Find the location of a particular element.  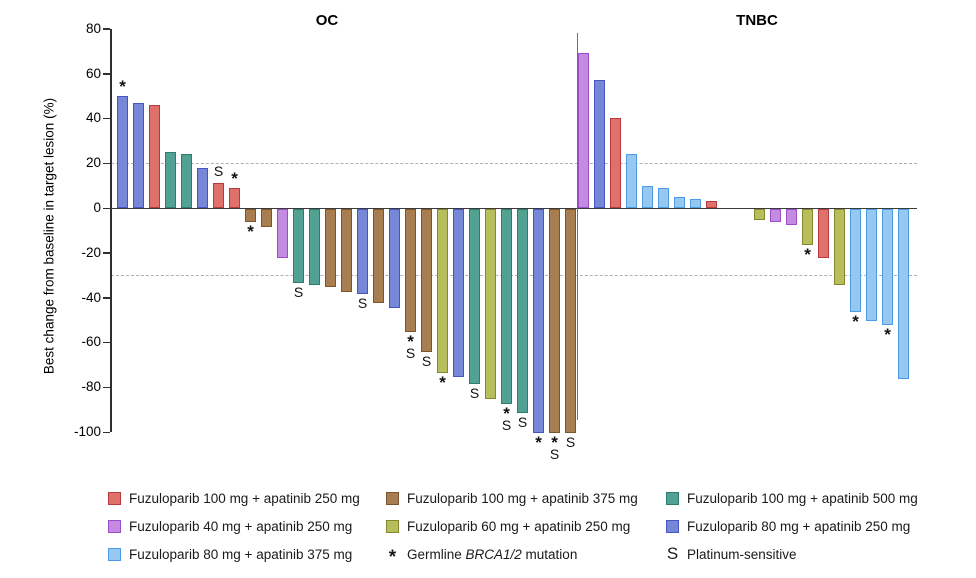

legend-swatch-lightblue is located at coordinates (114, 554).